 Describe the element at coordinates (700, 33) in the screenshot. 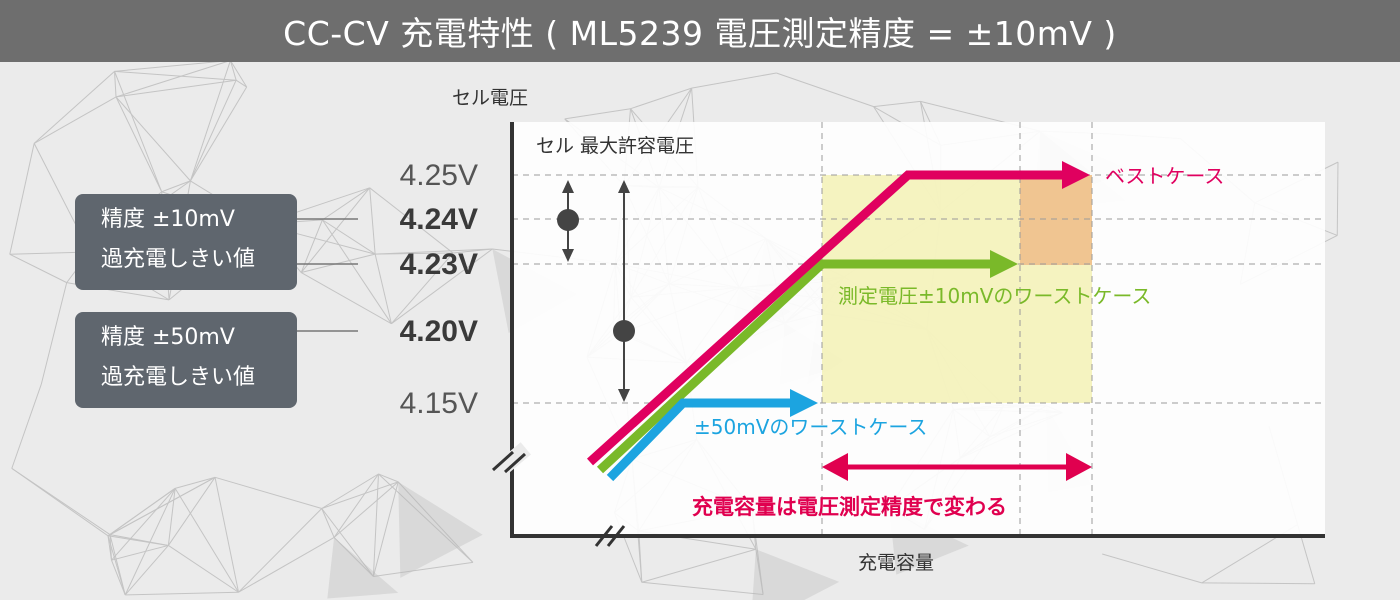

I see `page-title: CC-CV 充電特性 ( ML5239 電圧測定精度 = ±10mV )` at that location.